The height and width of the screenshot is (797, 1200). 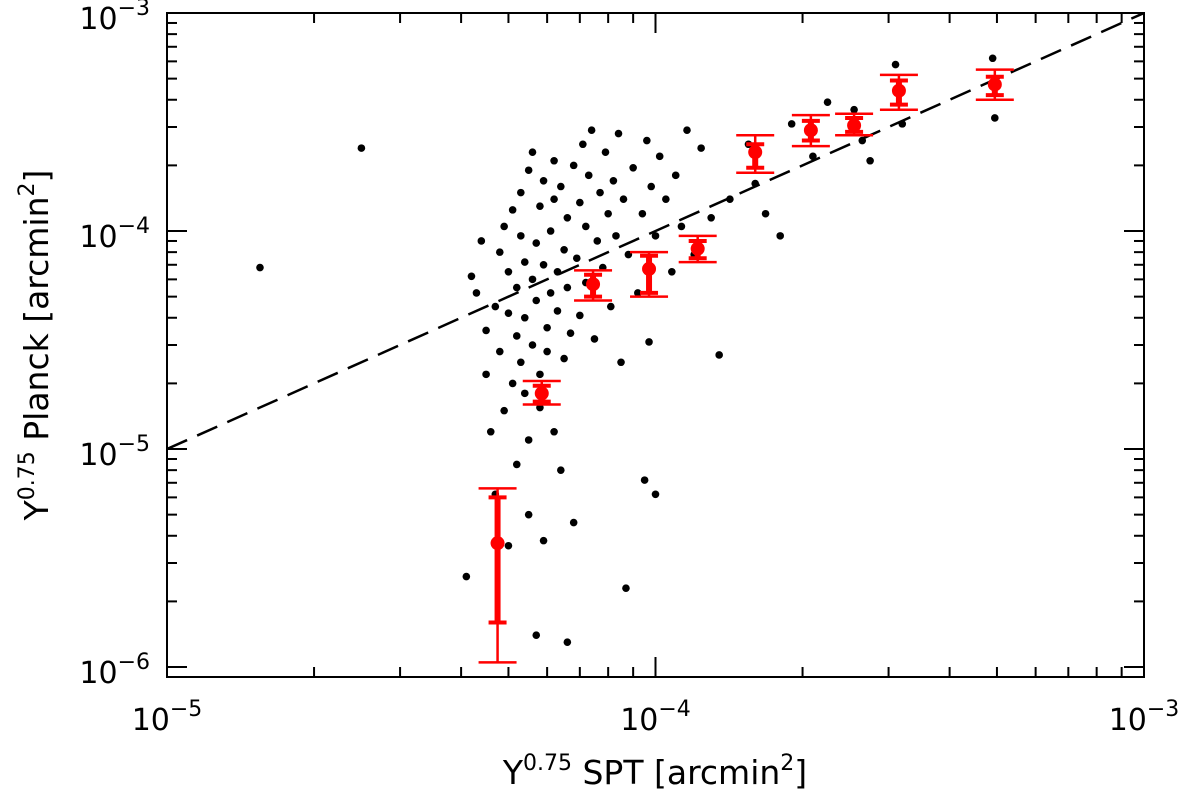 What do you see at coordinates (674, 709) in the screenshot?
I see `x-tick-label-exp: −4` at bounding box center [674, 709].